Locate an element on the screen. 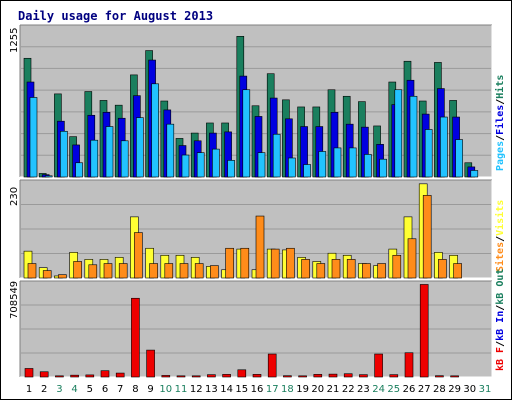 Image resolution: width=512 pixels, height=400 pixels. day-label: 2 is located at coordinates (44, 389).